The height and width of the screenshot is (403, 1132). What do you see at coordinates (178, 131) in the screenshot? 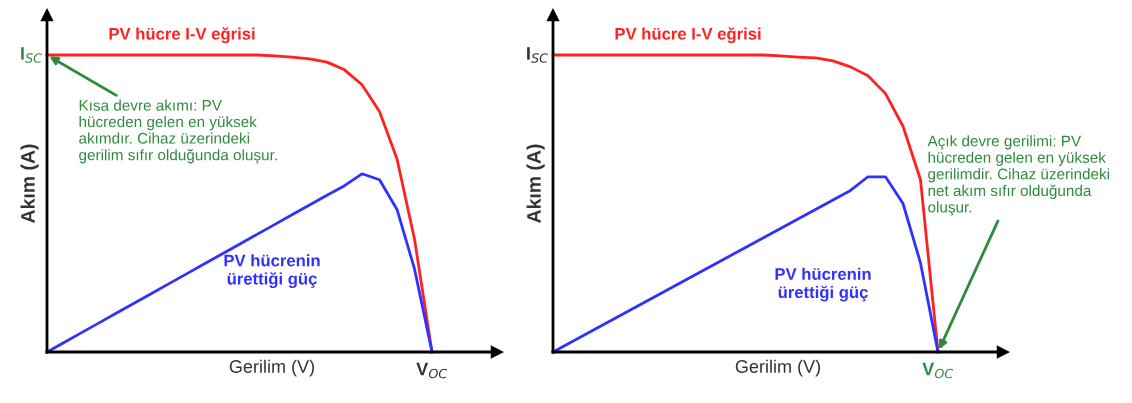
I see `annotation: Kısa devre akımı: PV hücreden gelen en yüksek akımdır. Cihaz üzerindeki gerilim sıfır olduğunda oluşur.` at bounding box center [178, 131].